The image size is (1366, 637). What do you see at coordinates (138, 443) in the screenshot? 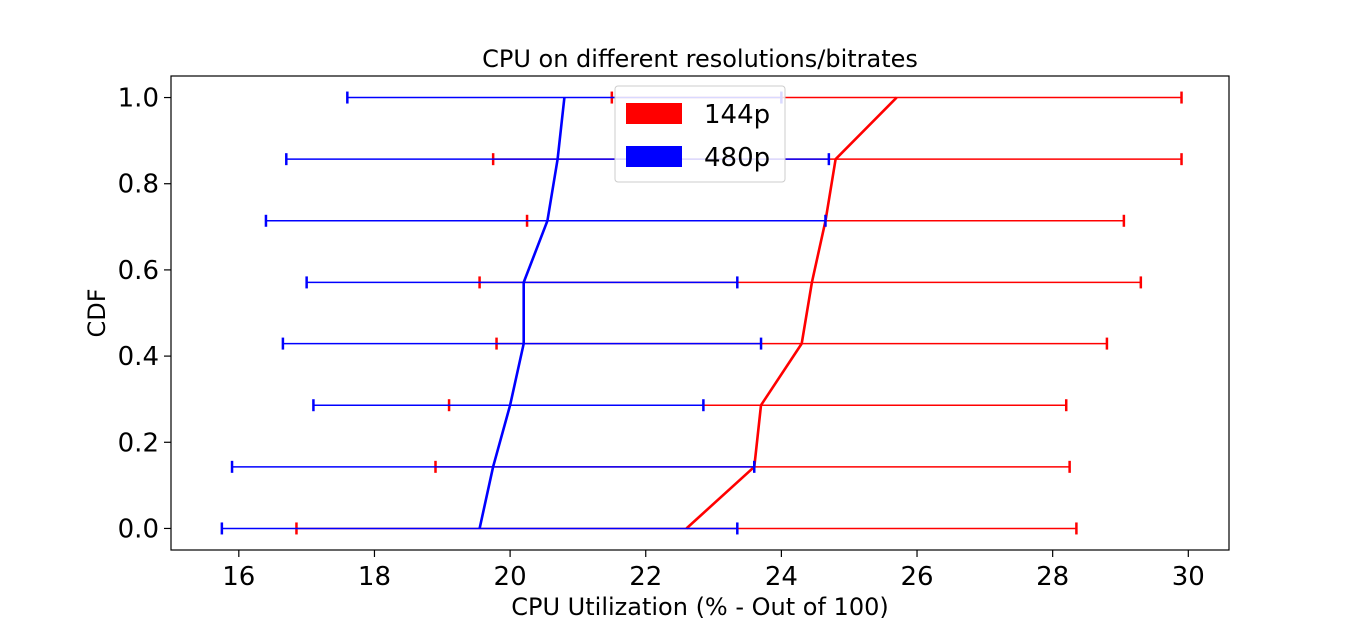
I see `y-tick-label: 0.2` at bounding box center [138, 443].